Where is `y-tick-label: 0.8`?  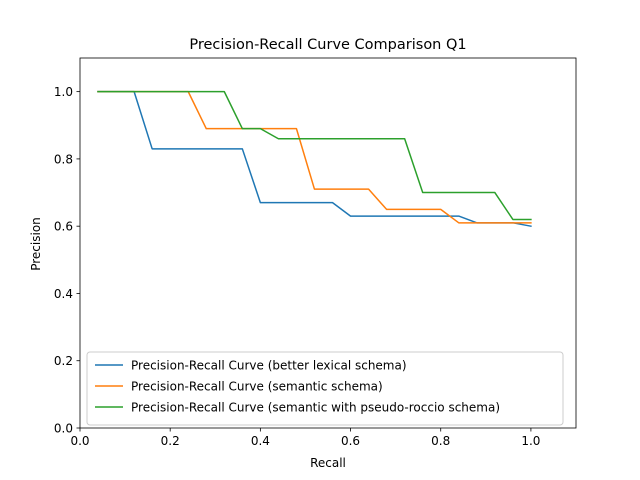
y-tick-label: 0.8 is located at coordinates (63, 159).